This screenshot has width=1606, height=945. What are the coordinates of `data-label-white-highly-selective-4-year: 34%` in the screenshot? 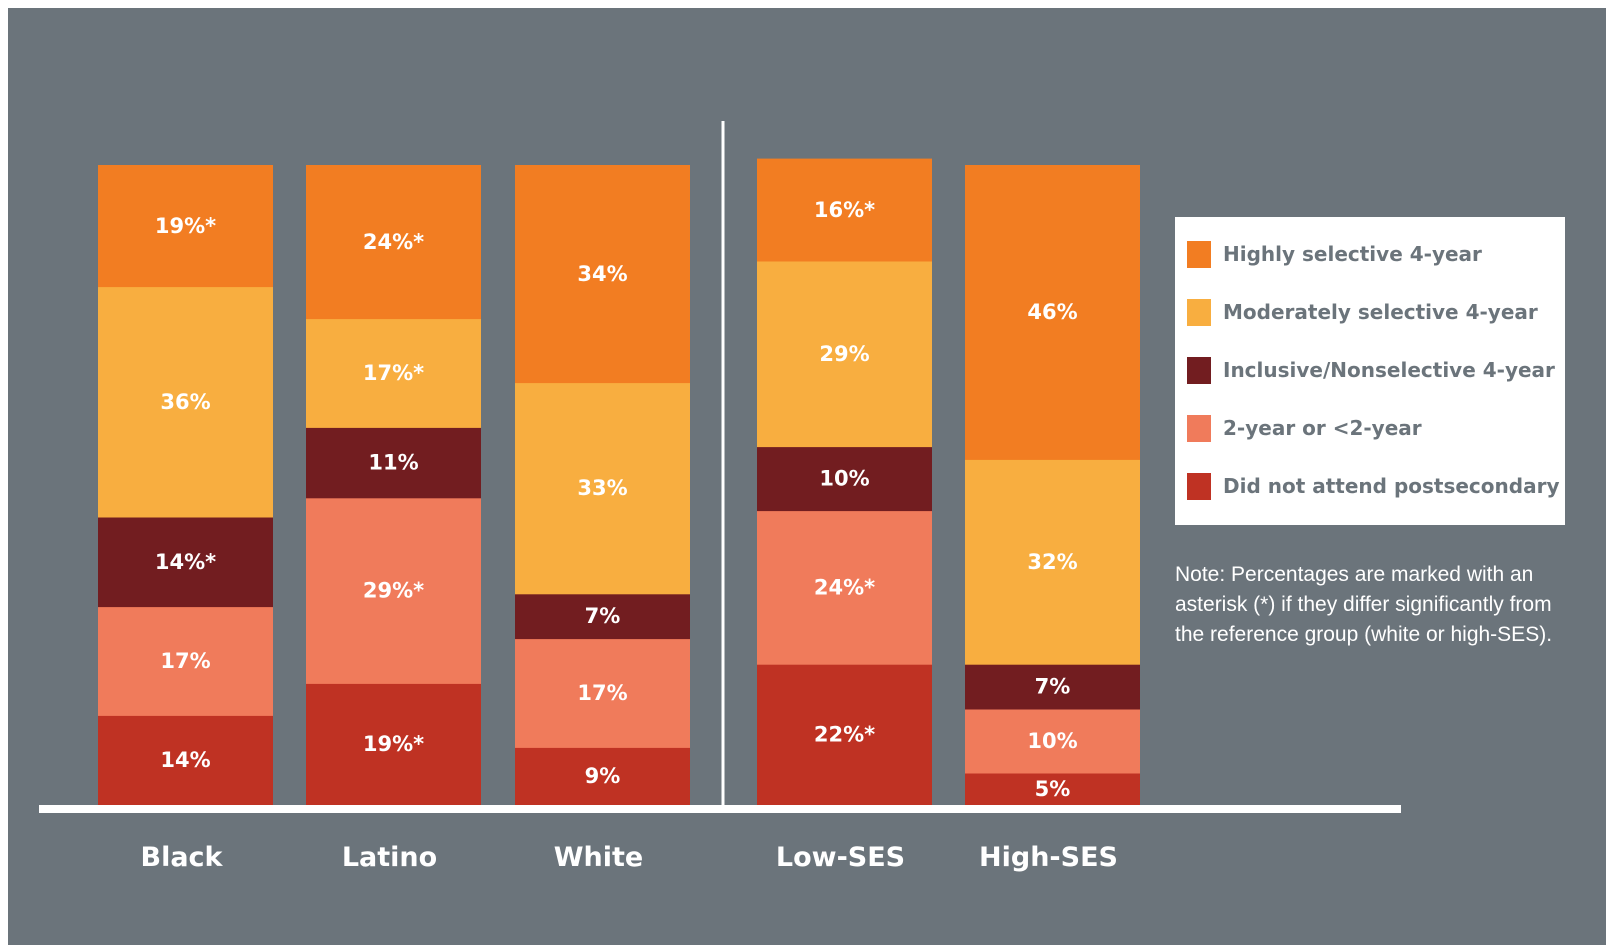 It's located at (602, 274).